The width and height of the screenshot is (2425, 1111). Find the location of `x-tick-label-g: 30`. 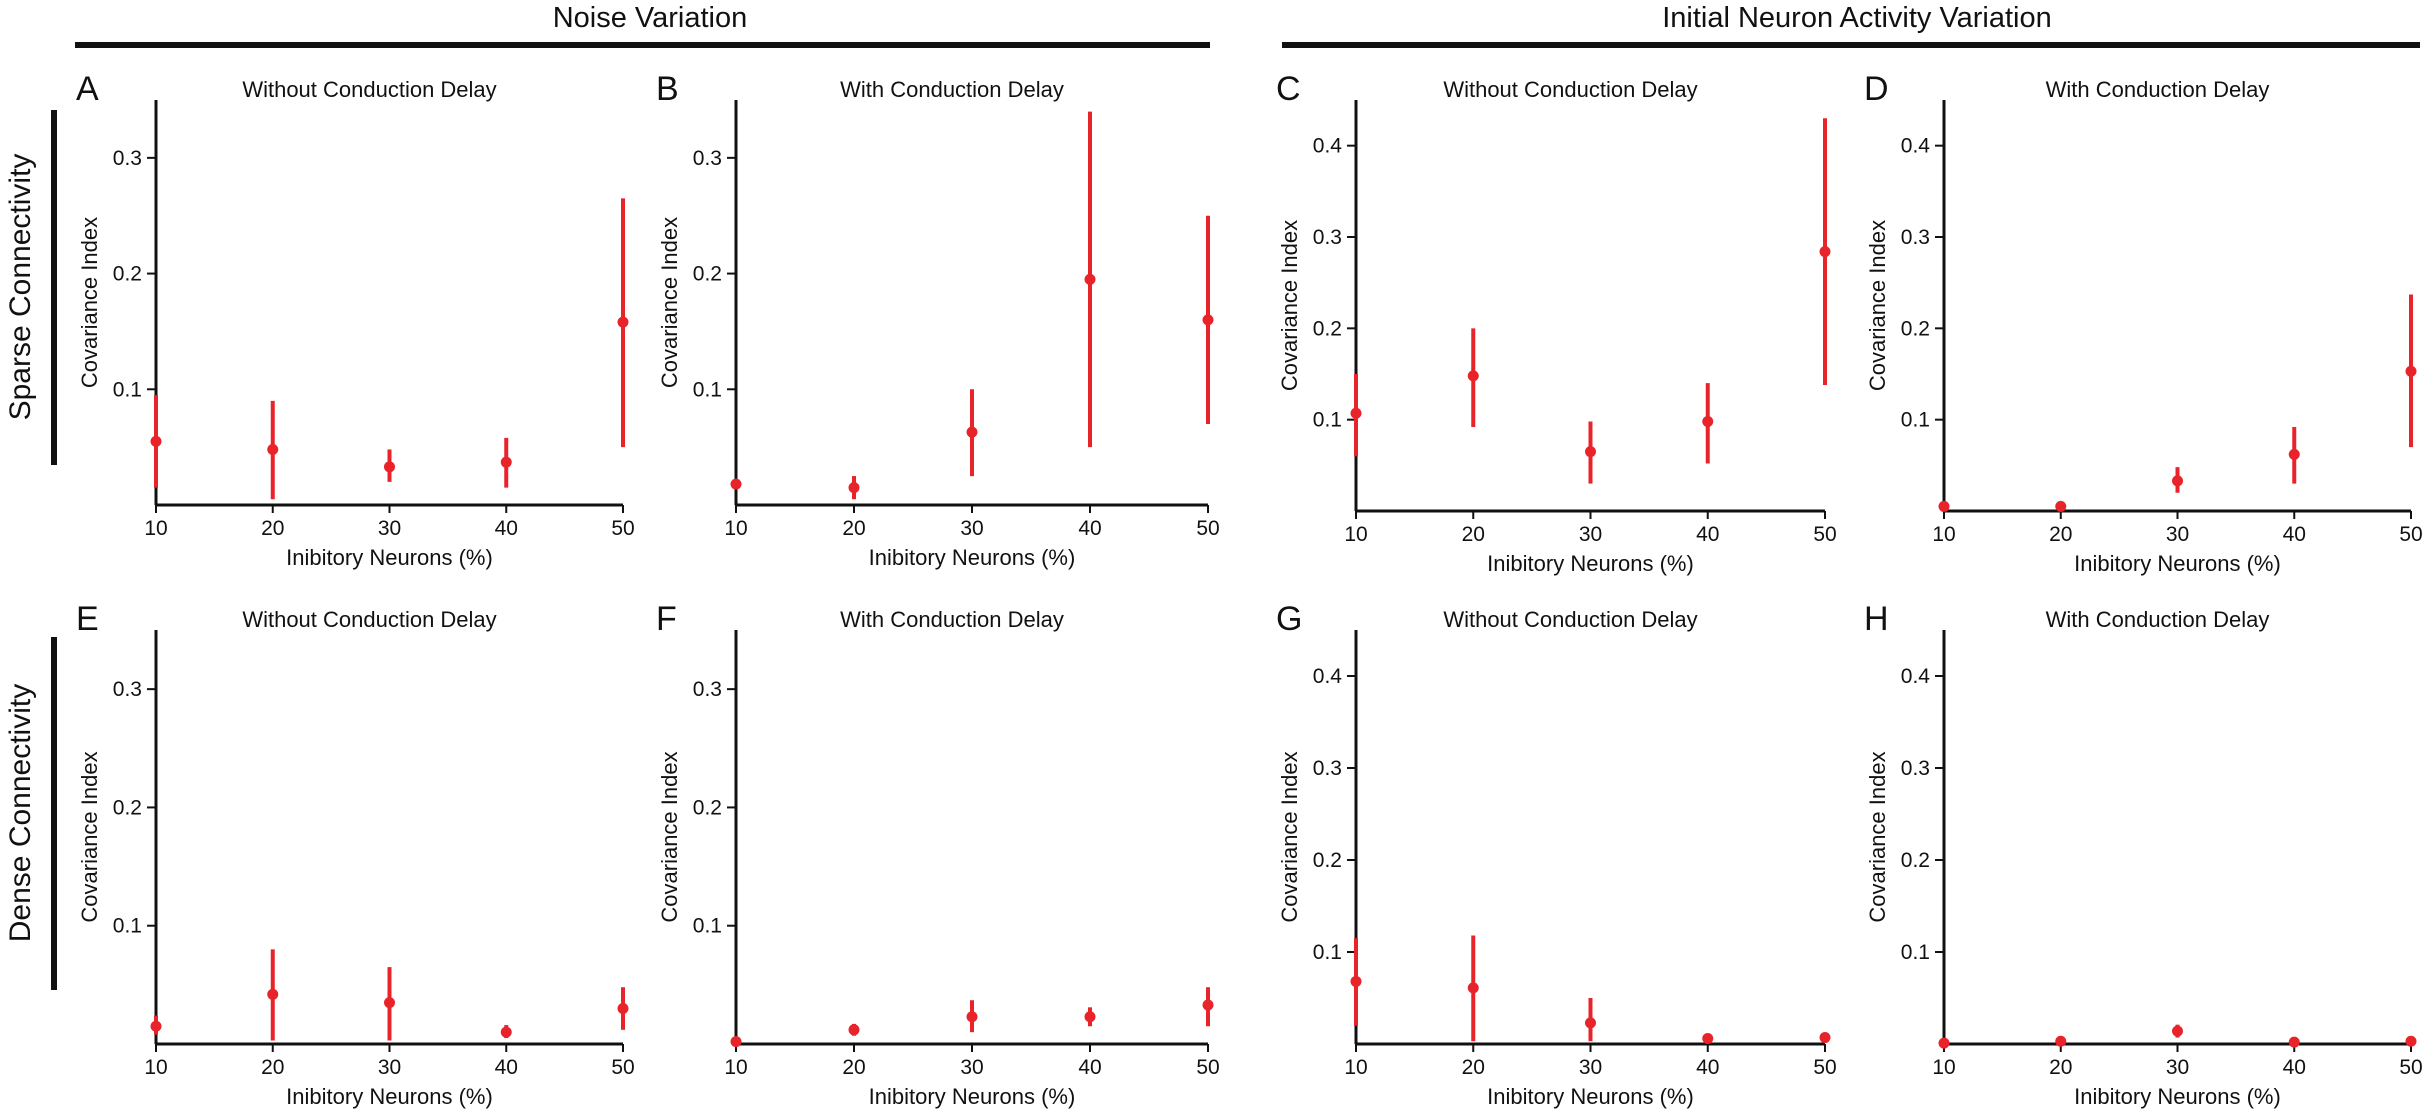

x-tick-label-g: 30 is located at coordinates (1590, 1067).